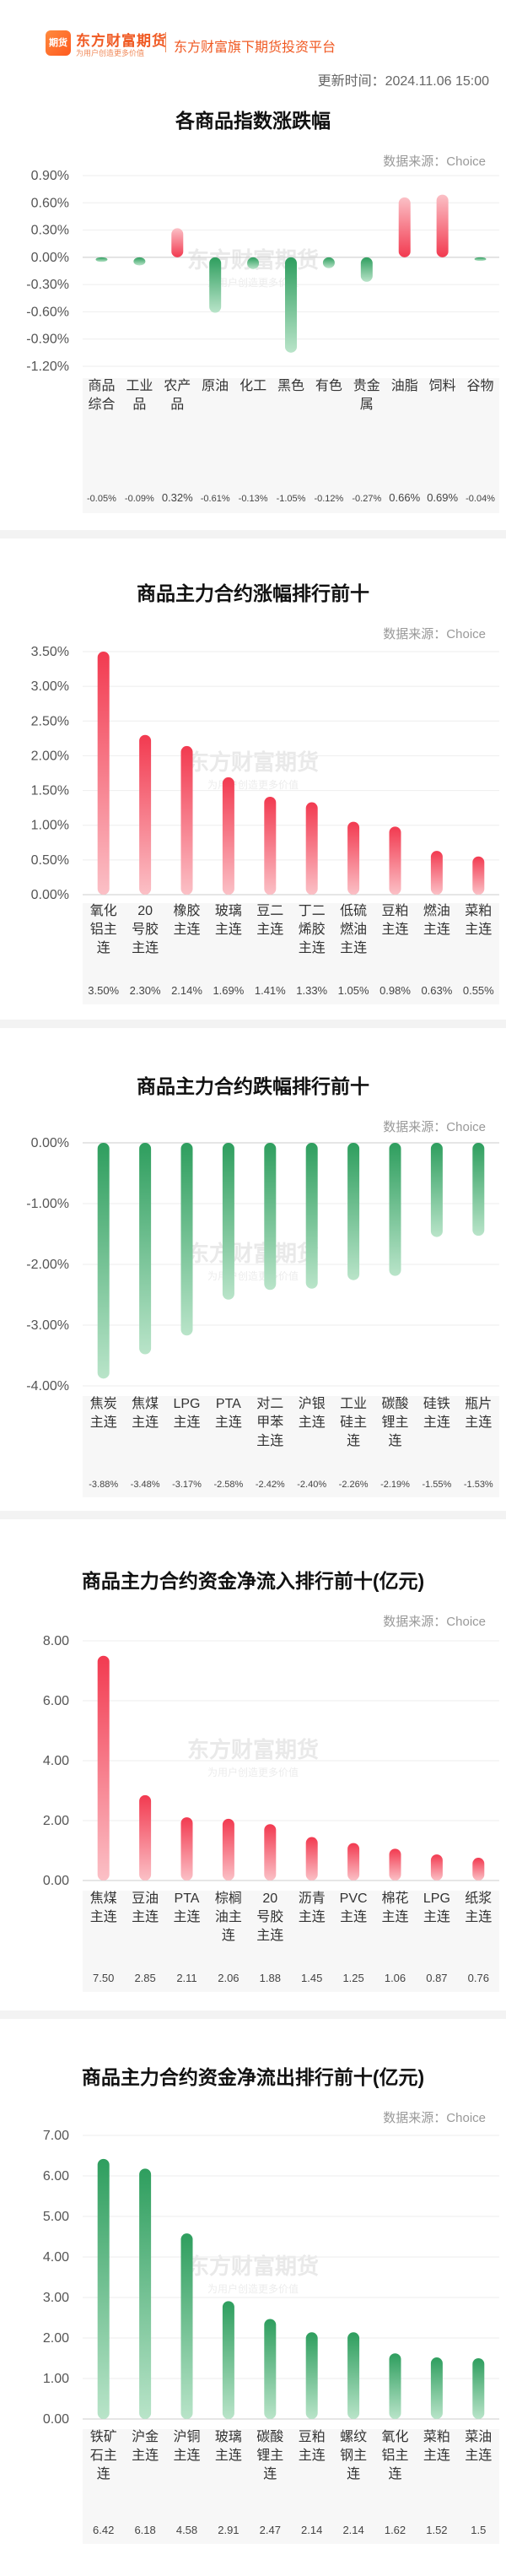 The height and width of the screenshot is (2576, 506). I want to click on y-tick-label: 2.00, so click(56, 1821).